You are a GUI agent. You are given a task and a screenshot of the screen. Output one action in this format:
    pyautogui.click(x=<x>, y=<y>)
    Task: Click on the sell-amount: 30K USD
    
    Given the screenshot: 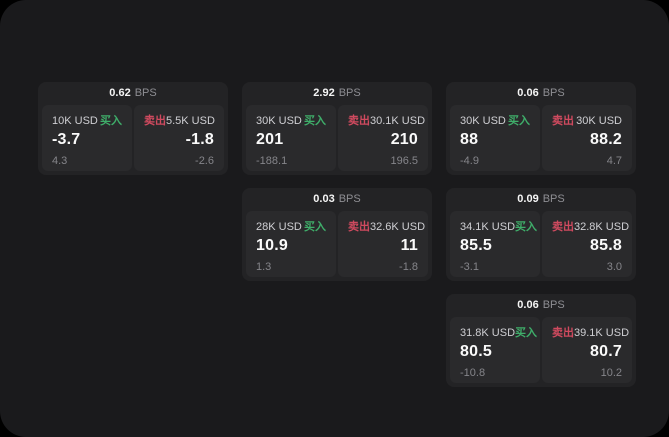 What is the action you would take?
    pyautogui.click(x=599, y=121)
    